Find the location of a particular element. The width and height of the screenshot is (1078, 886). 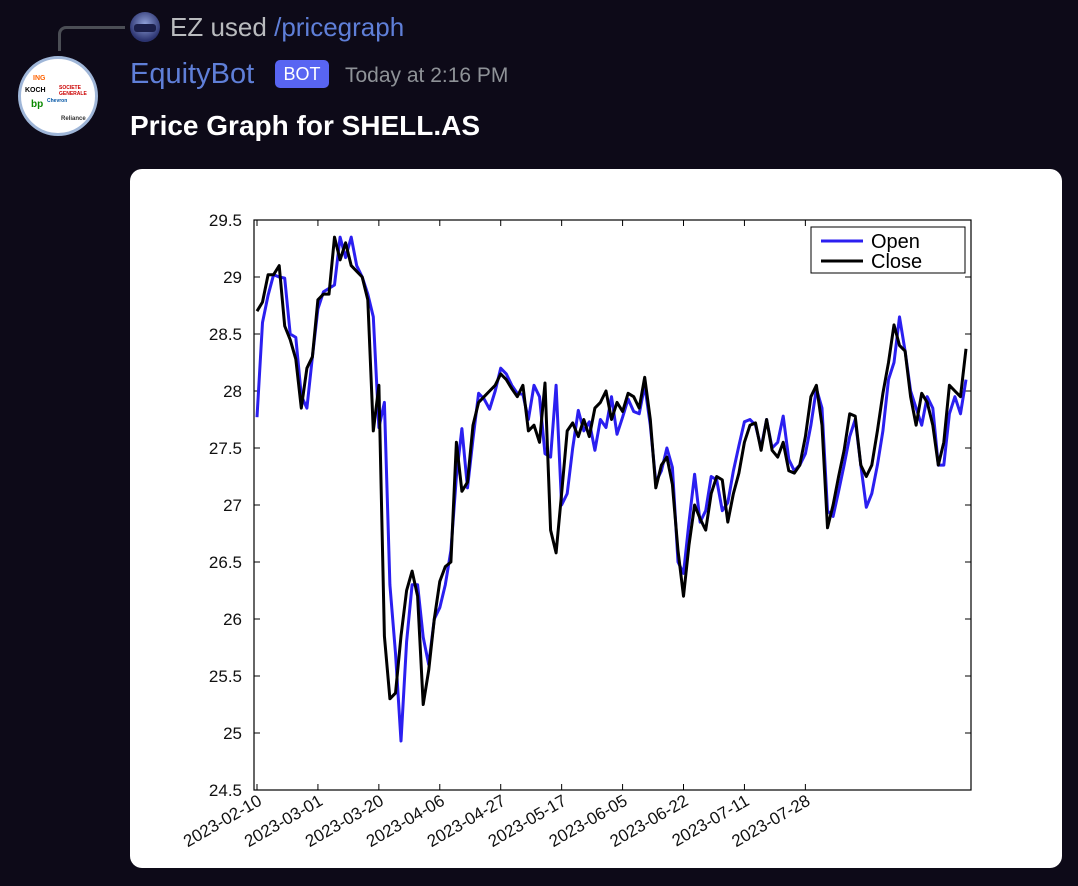

y-tick-label: 25.5 is located at coordinates (225, 676).